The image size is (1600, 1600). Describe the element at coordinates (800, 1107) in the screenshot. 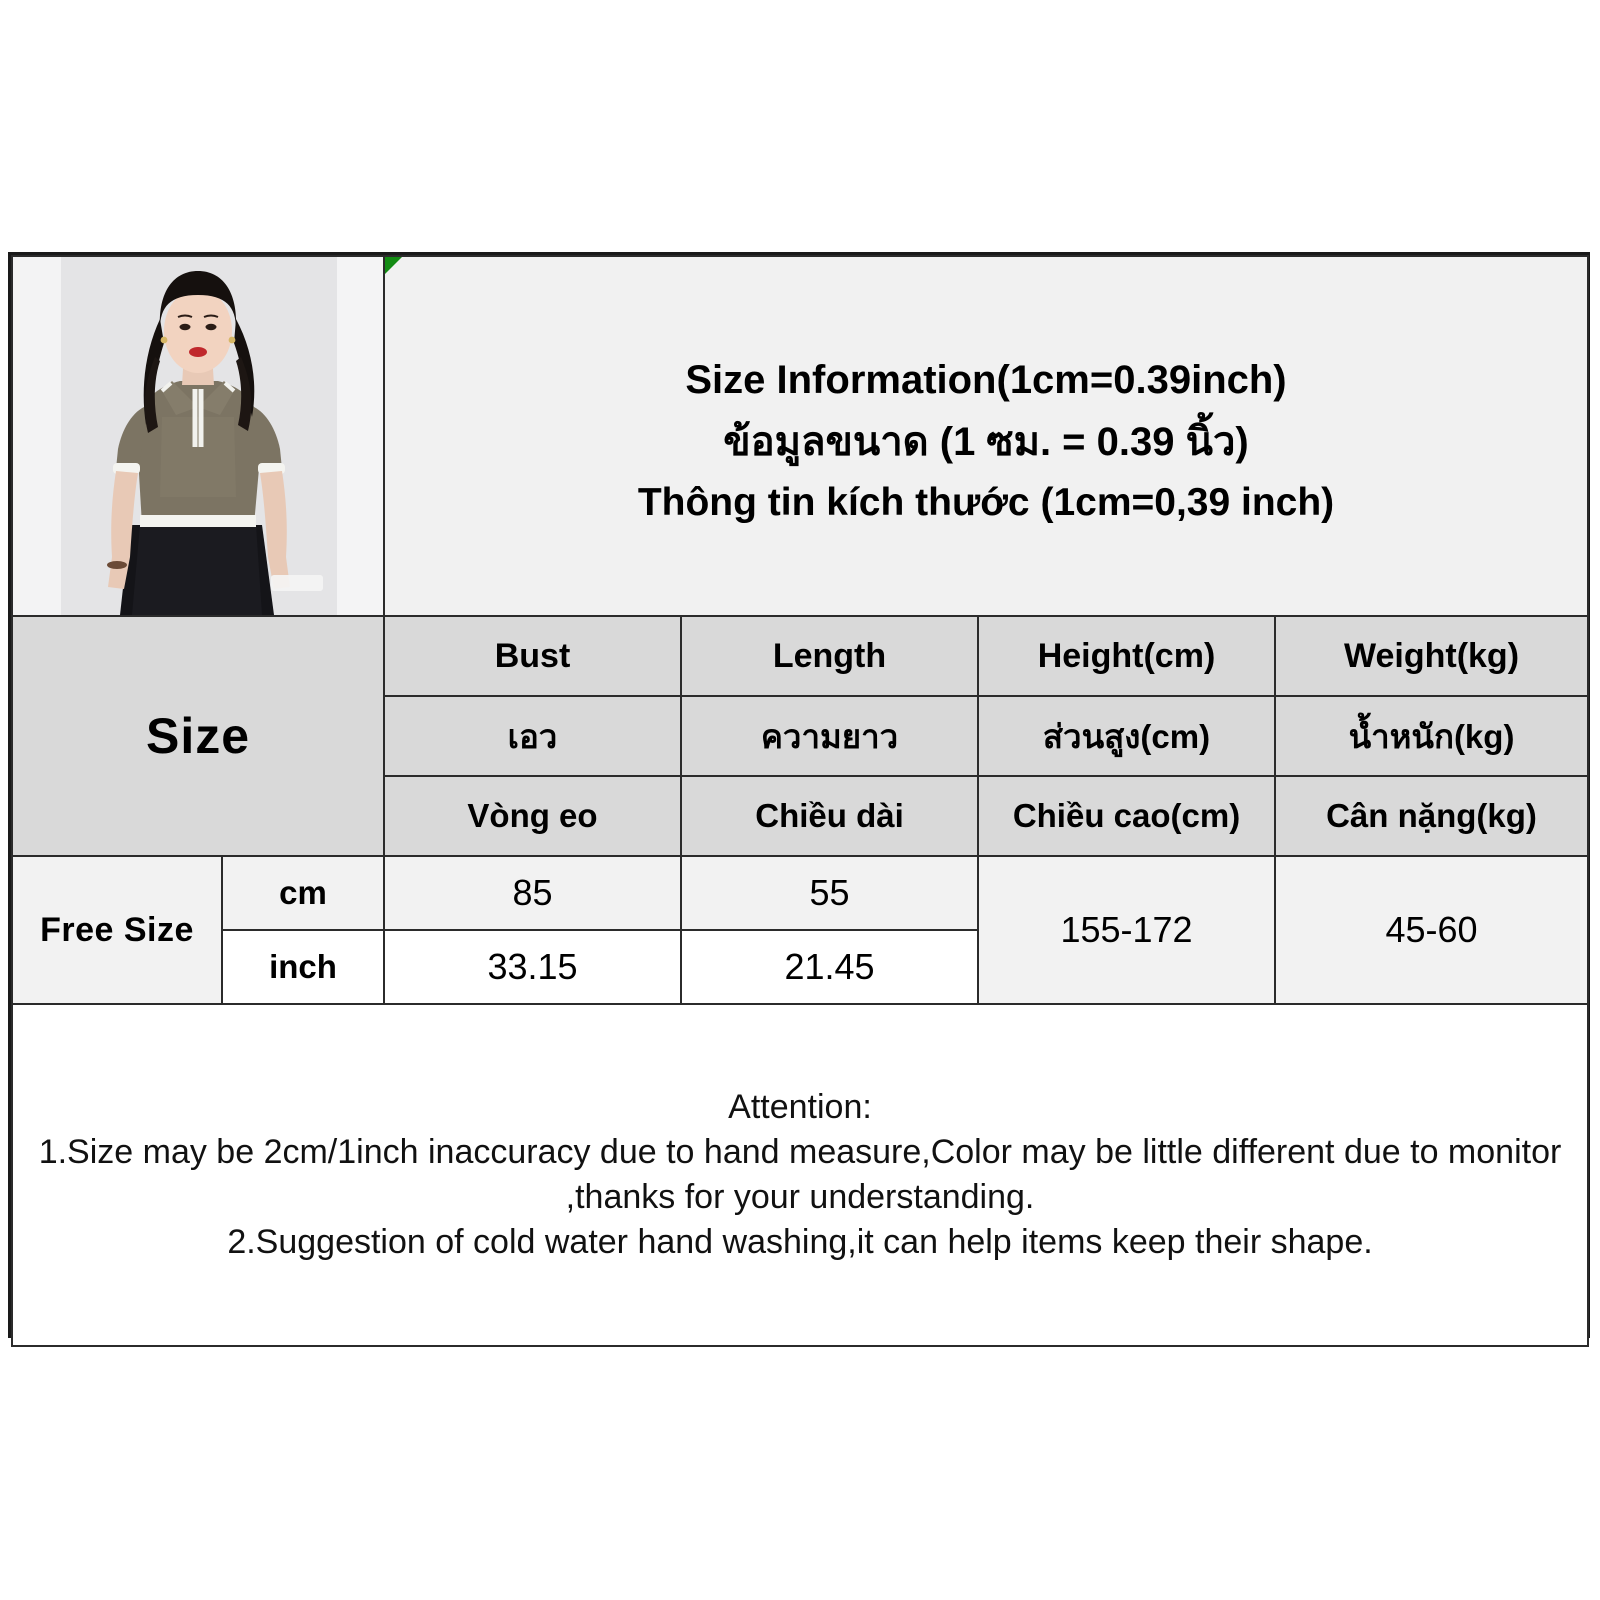

I see `attention-heading: Attention:` at that location.